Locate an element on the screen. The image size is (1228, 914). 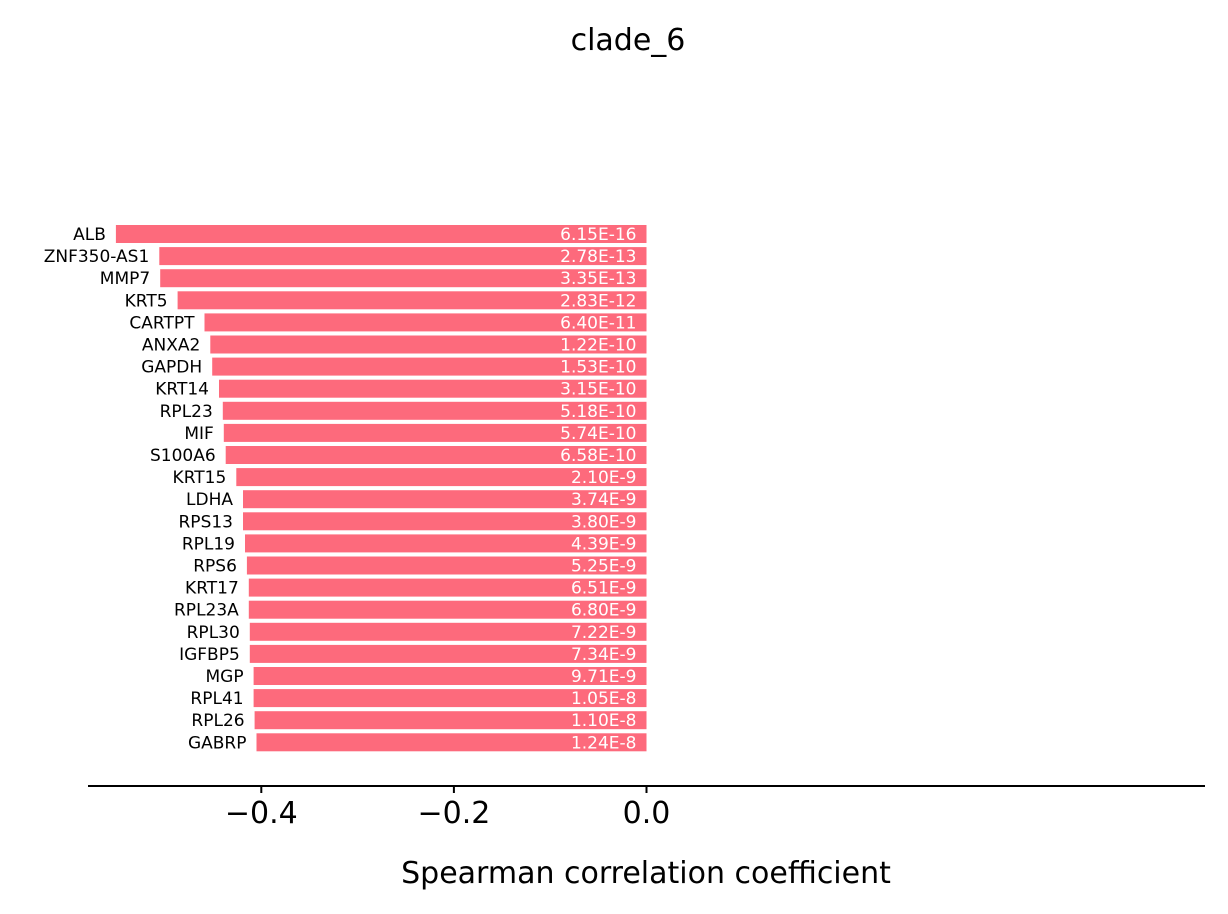
bar-row: S100A6 6.58E-10 is located at coordinates (398, 456).